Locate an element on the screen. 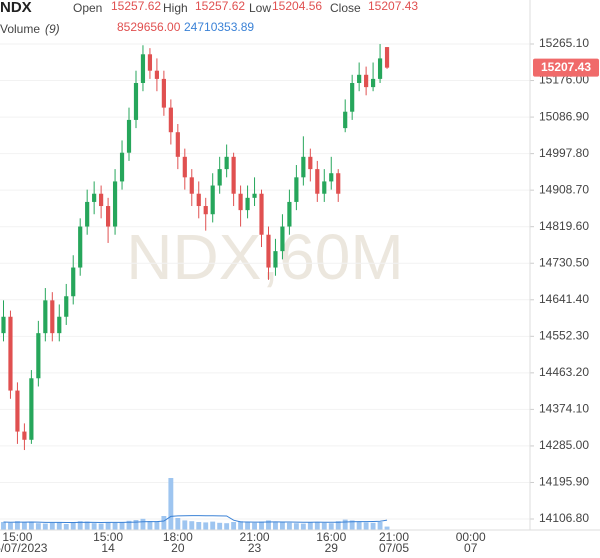 The height and width of the screenshot is (558, 600). volume-label: Volume is located at coordinates (20, 29).